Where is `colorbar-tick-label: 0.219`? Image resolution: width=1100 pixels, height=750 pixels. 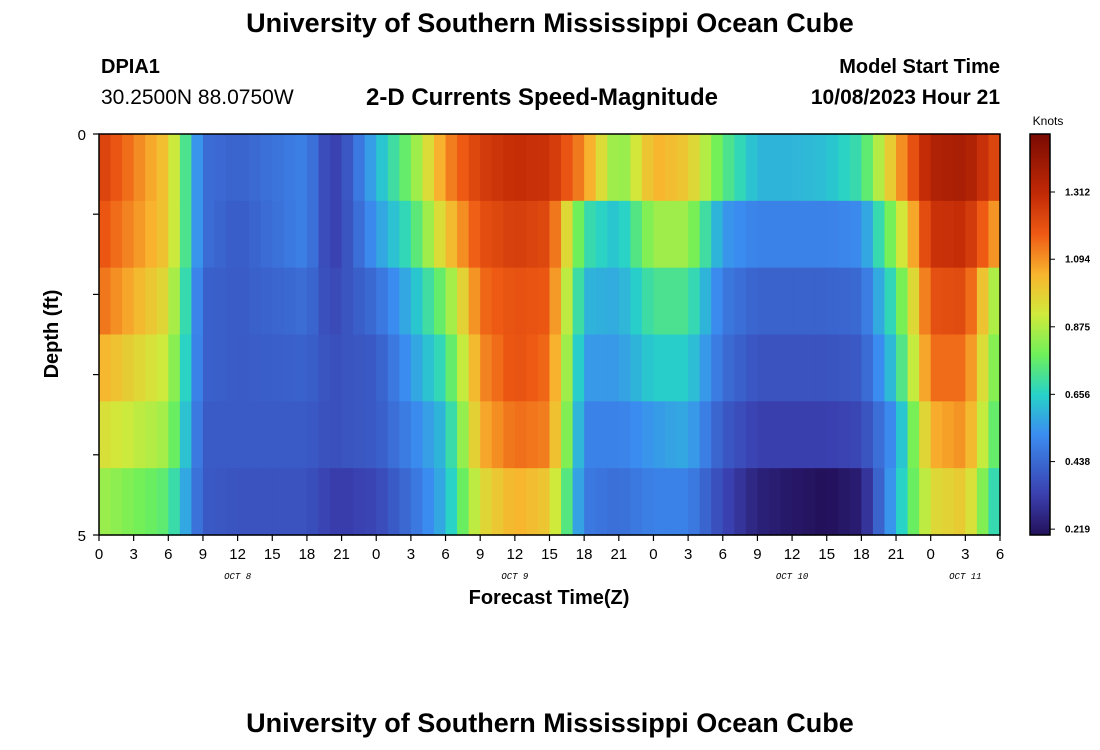 colorbar-tick-label: 0.219 is located at coordinates (1077, 530).